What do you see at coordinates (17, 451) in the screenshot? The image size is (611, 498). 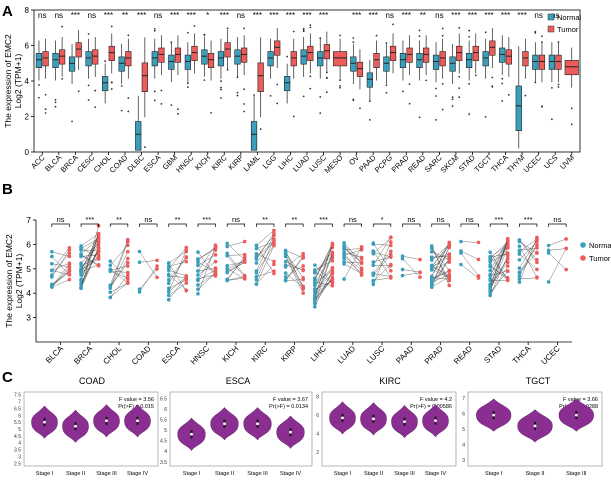 I see `y-tick-label: 3.5` at bounding box center [17, 451].